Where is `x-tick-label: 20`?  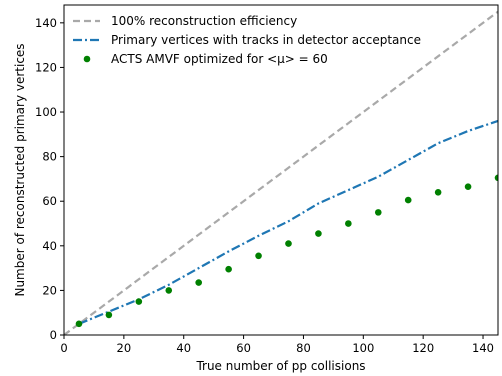
x-tick-label: 20 is located at coordinates (124, 348).